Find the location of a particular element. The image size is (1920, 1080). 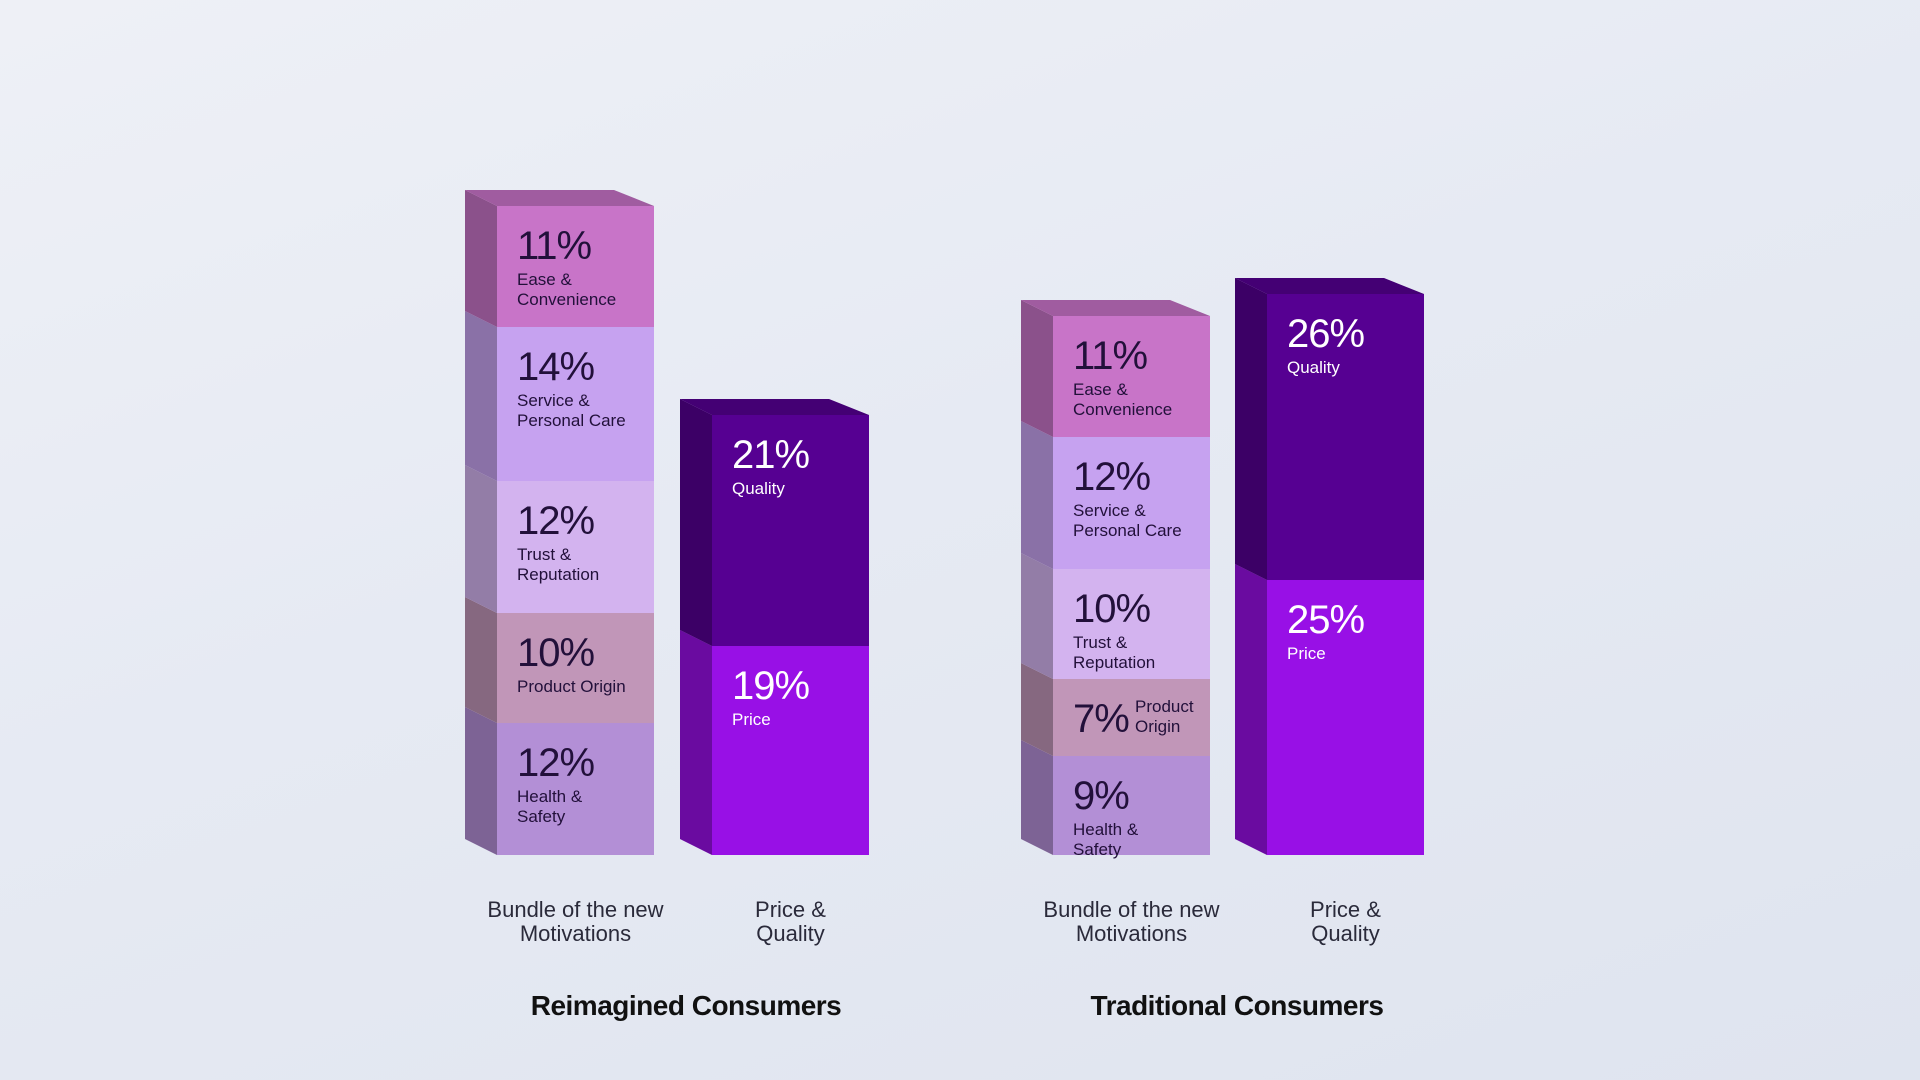

segment-value: 14% is located at coordinates (556, 367).